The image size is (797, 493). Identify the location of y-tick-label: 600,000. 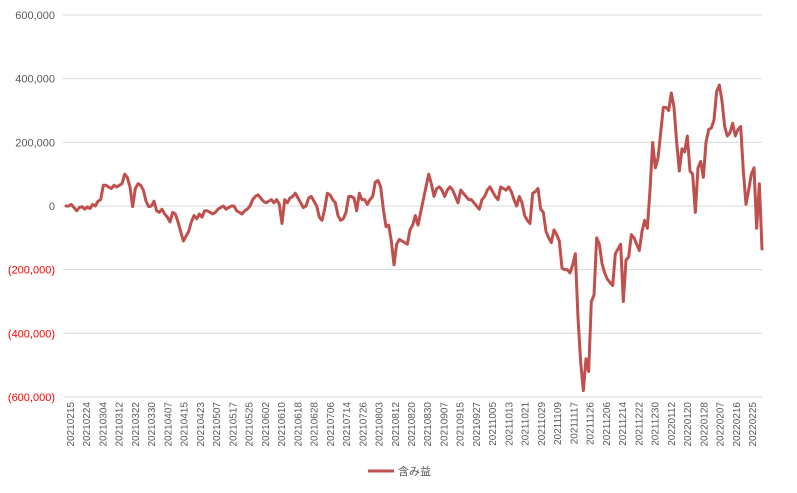
(35, 16).